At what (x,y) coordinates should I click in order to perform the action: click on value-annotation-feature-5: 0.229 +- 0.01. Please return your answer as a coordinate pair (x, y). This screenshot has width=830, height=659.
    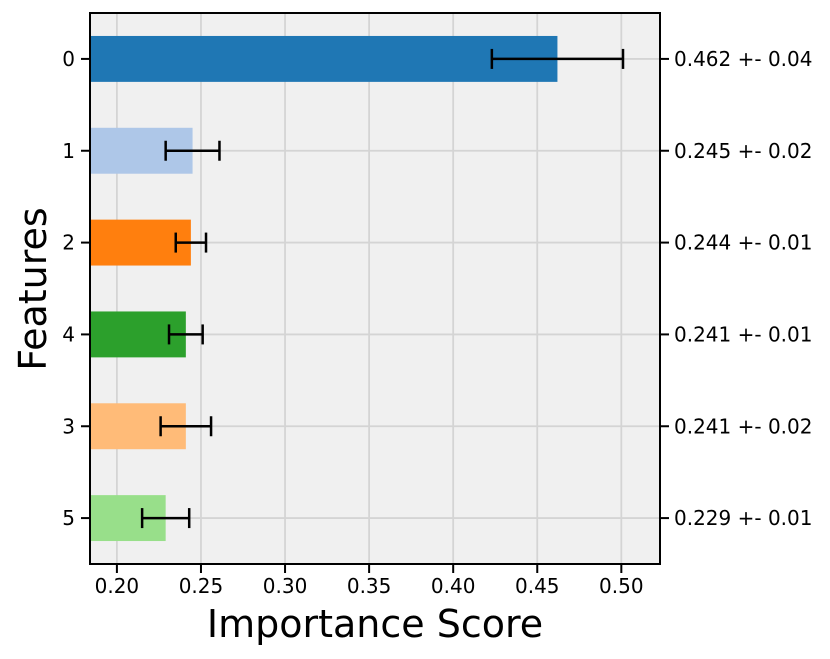
    Looking at the image, I should click on (743, 518).